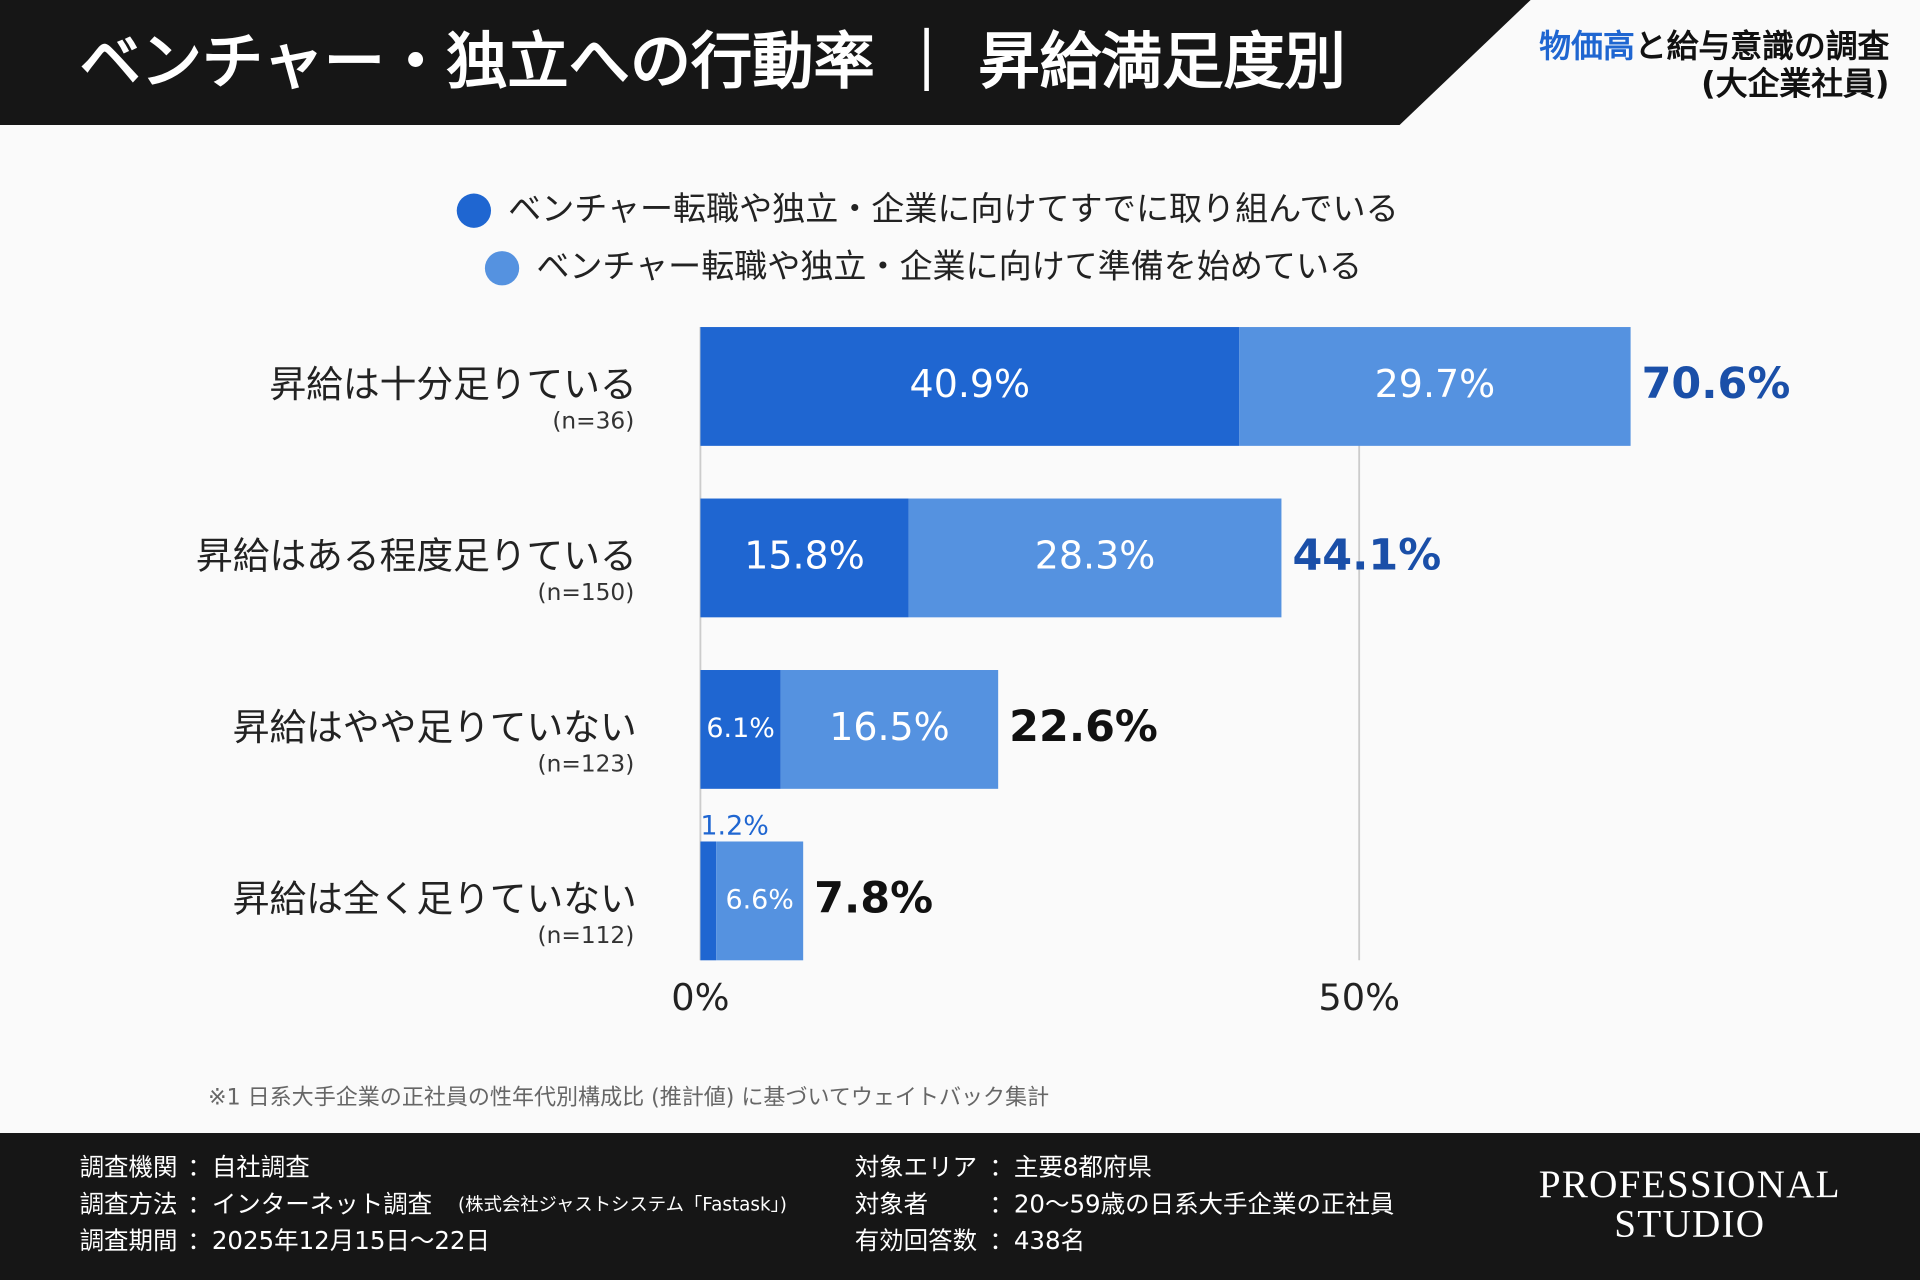  Describe the element at coordinates (713, 62) in the screenshot. I see `page-title: ベンチャー・独立への行動率 ｜ 昇給満足度別` at that location.